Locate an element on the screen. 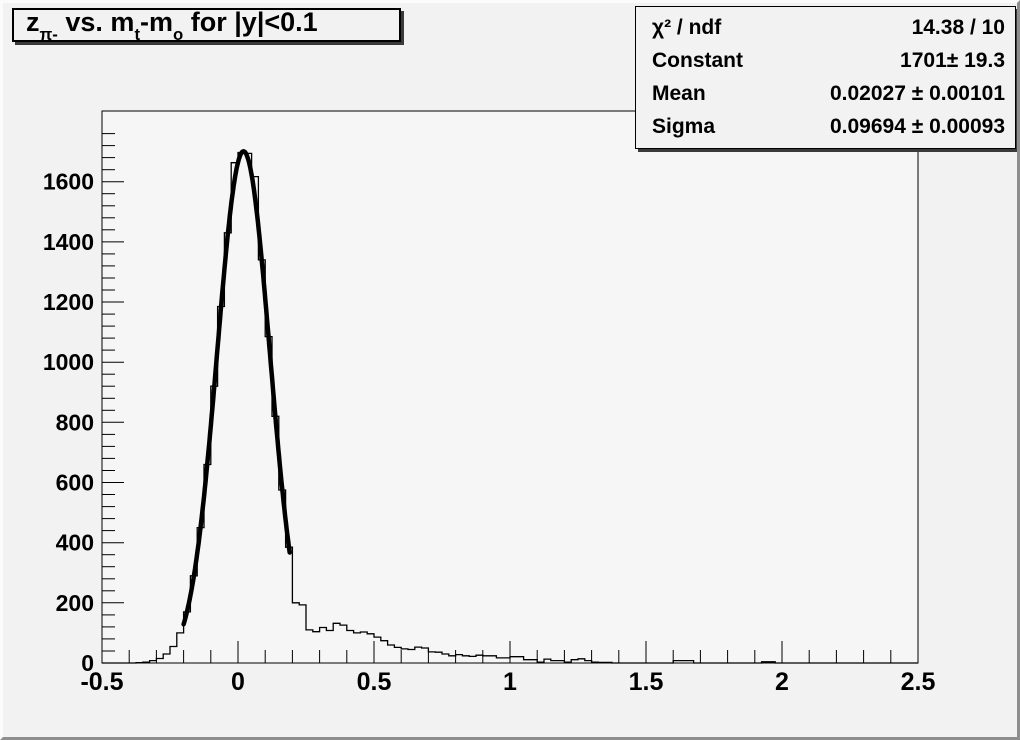 The height and width of the screenshot is (740, 1020). y-tick-label: 1200 is located at coordinates (68, 302).